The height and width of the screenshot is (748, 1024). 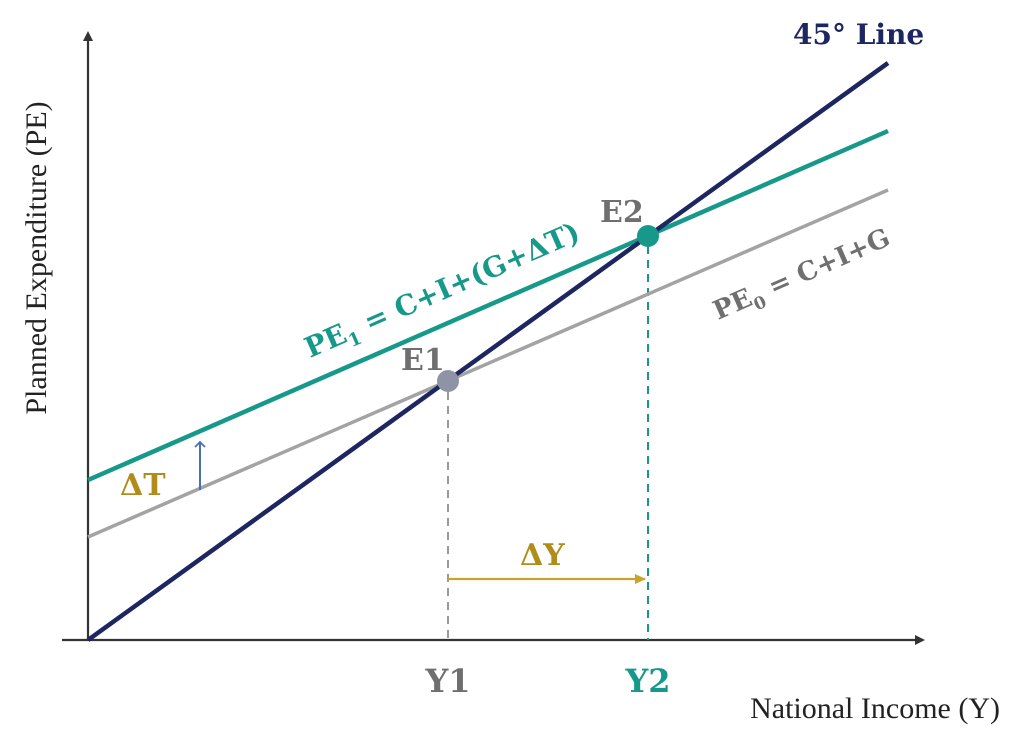 I want to click on y2-tick-label: Y2, so click(x=647, y=681).